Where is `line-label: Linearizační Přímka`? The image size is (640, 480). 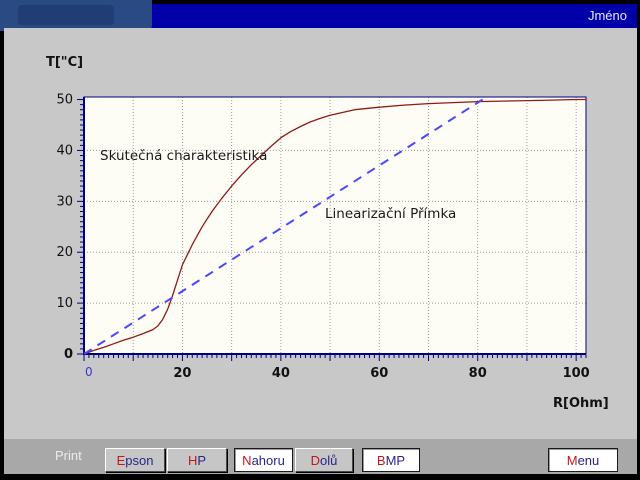 line-label: Linearizační Přímka is located at coordinates (391, 214).